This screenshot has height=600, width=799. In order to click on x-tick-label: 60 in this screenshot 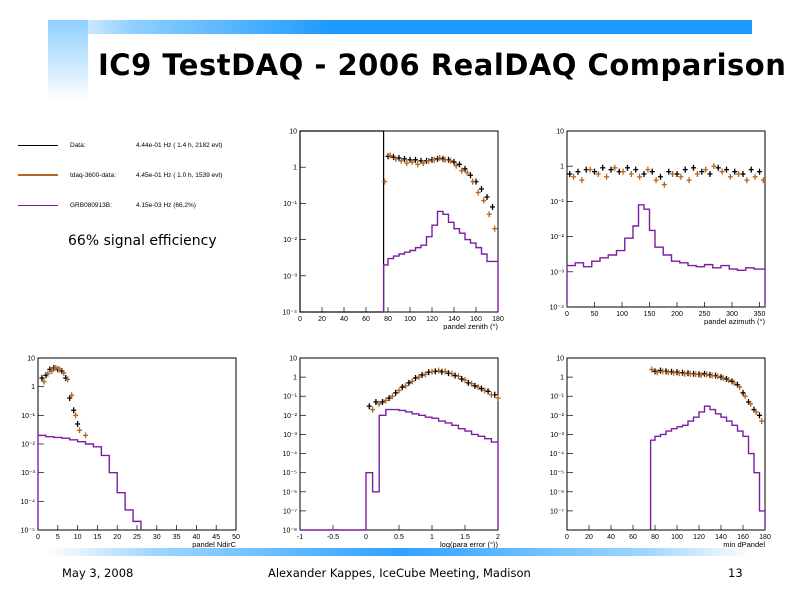, I will do `click(366, 319)`.